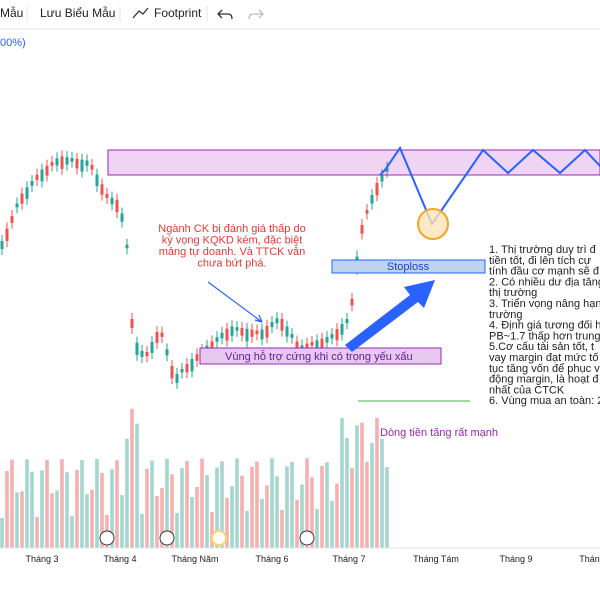 This screenshot has width=600, height=600. What do you see at coordinates (506, 315) in the screenshot?
I see `thesis-line: trường` at bounding box center [506, 315].